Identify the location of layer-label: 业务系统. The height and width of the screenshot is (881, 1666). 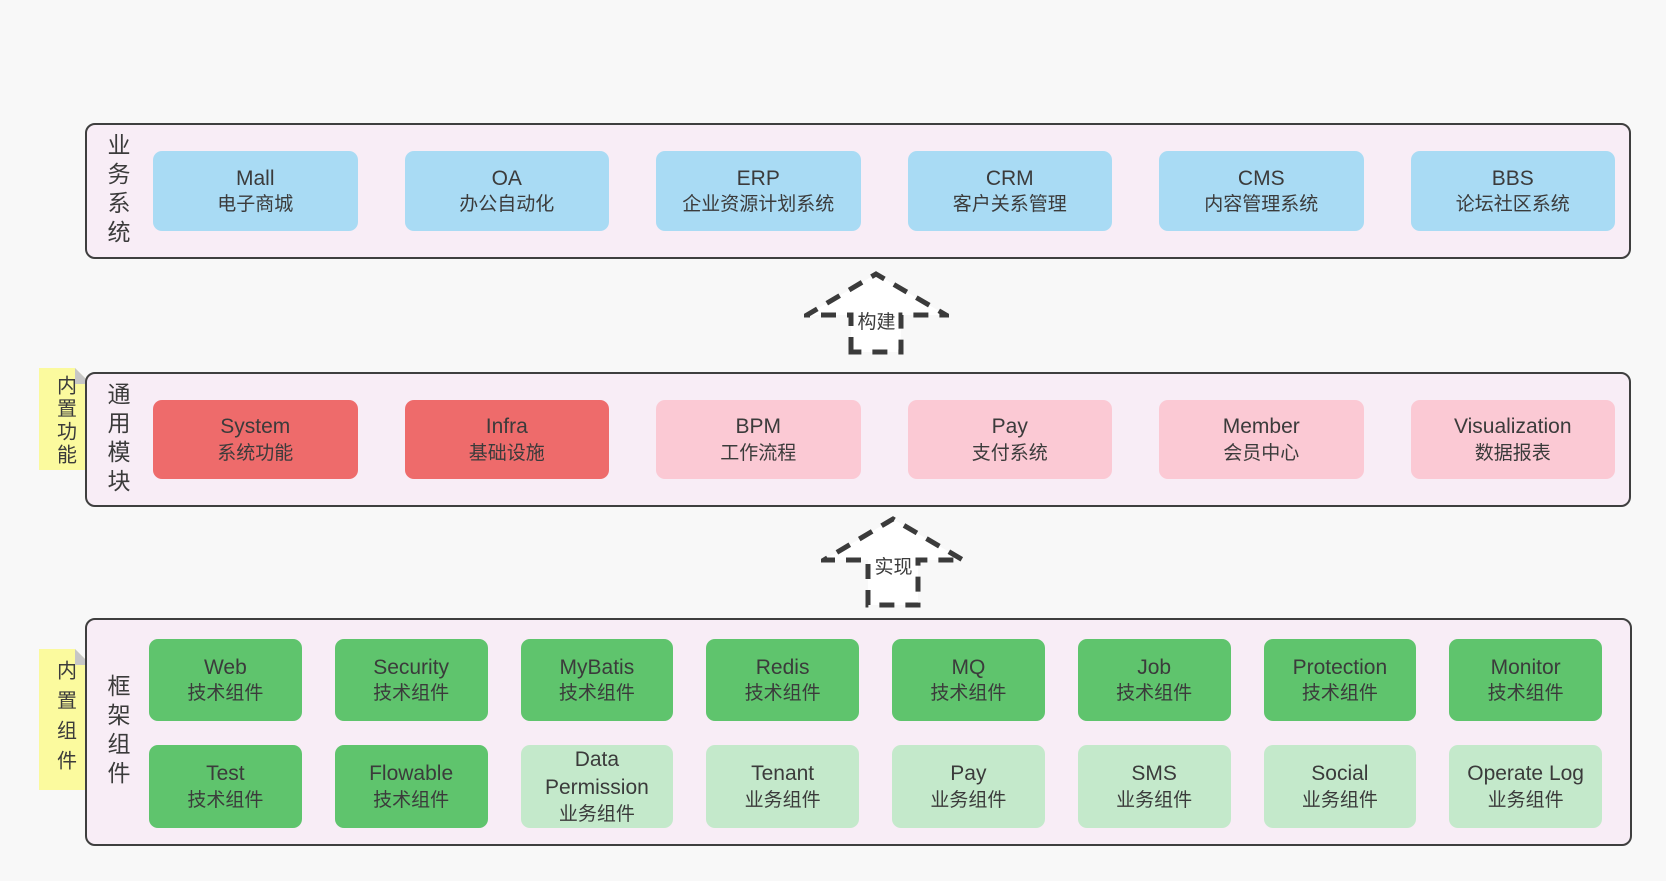
(117, 191).